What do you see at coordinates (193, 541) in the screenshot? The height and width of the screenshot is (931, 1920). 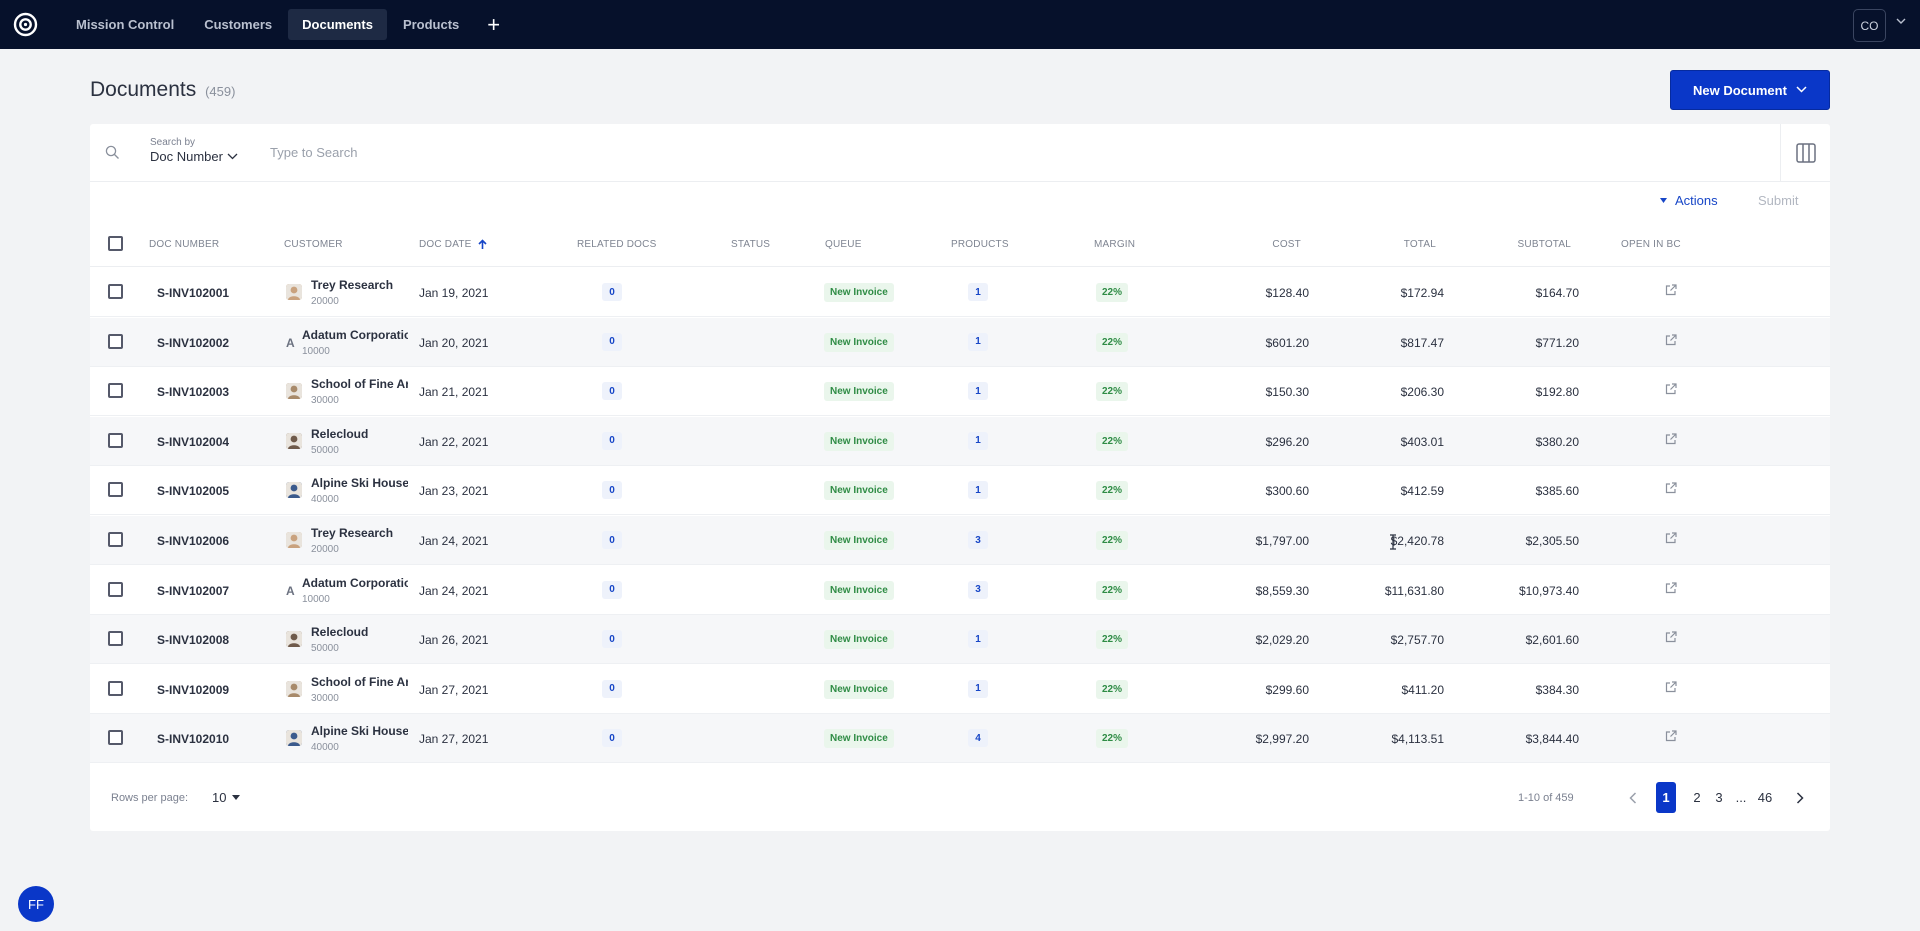 I see `doc-number: S-INV102006` at bounding box center [193, 541].